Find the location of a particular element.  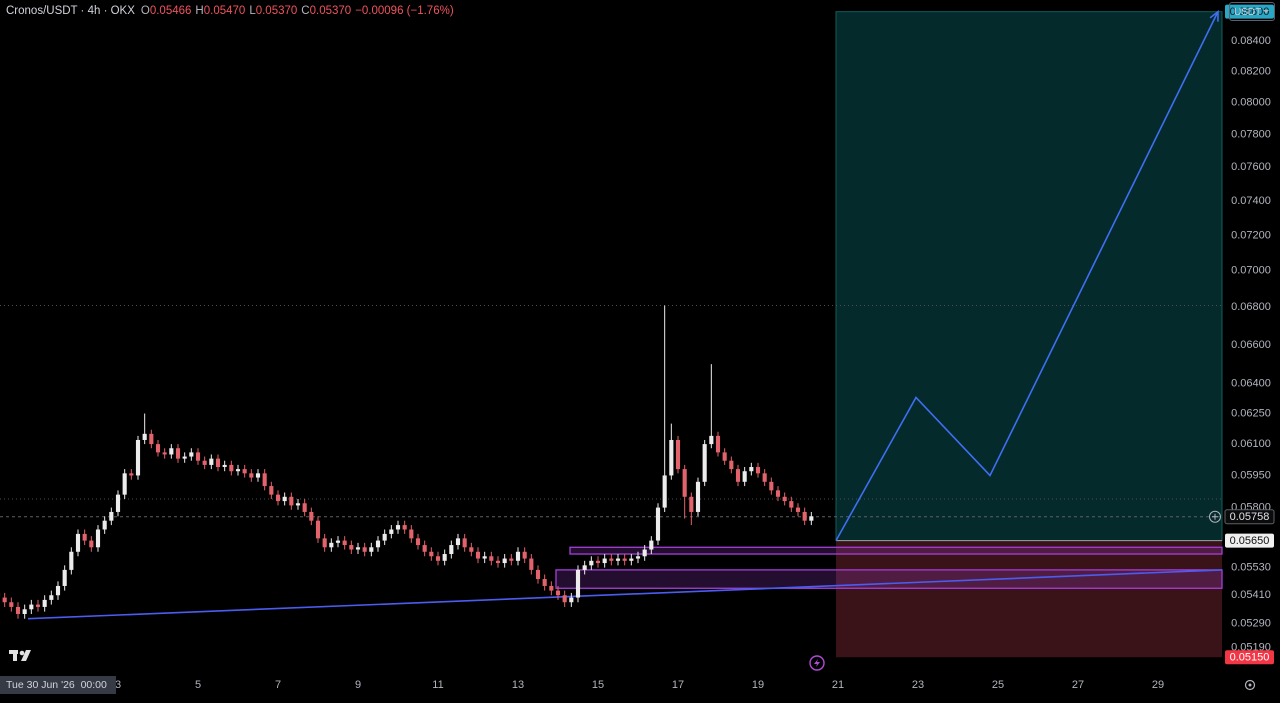

x-tick-label: 15 is located at coordinates (598, 685).